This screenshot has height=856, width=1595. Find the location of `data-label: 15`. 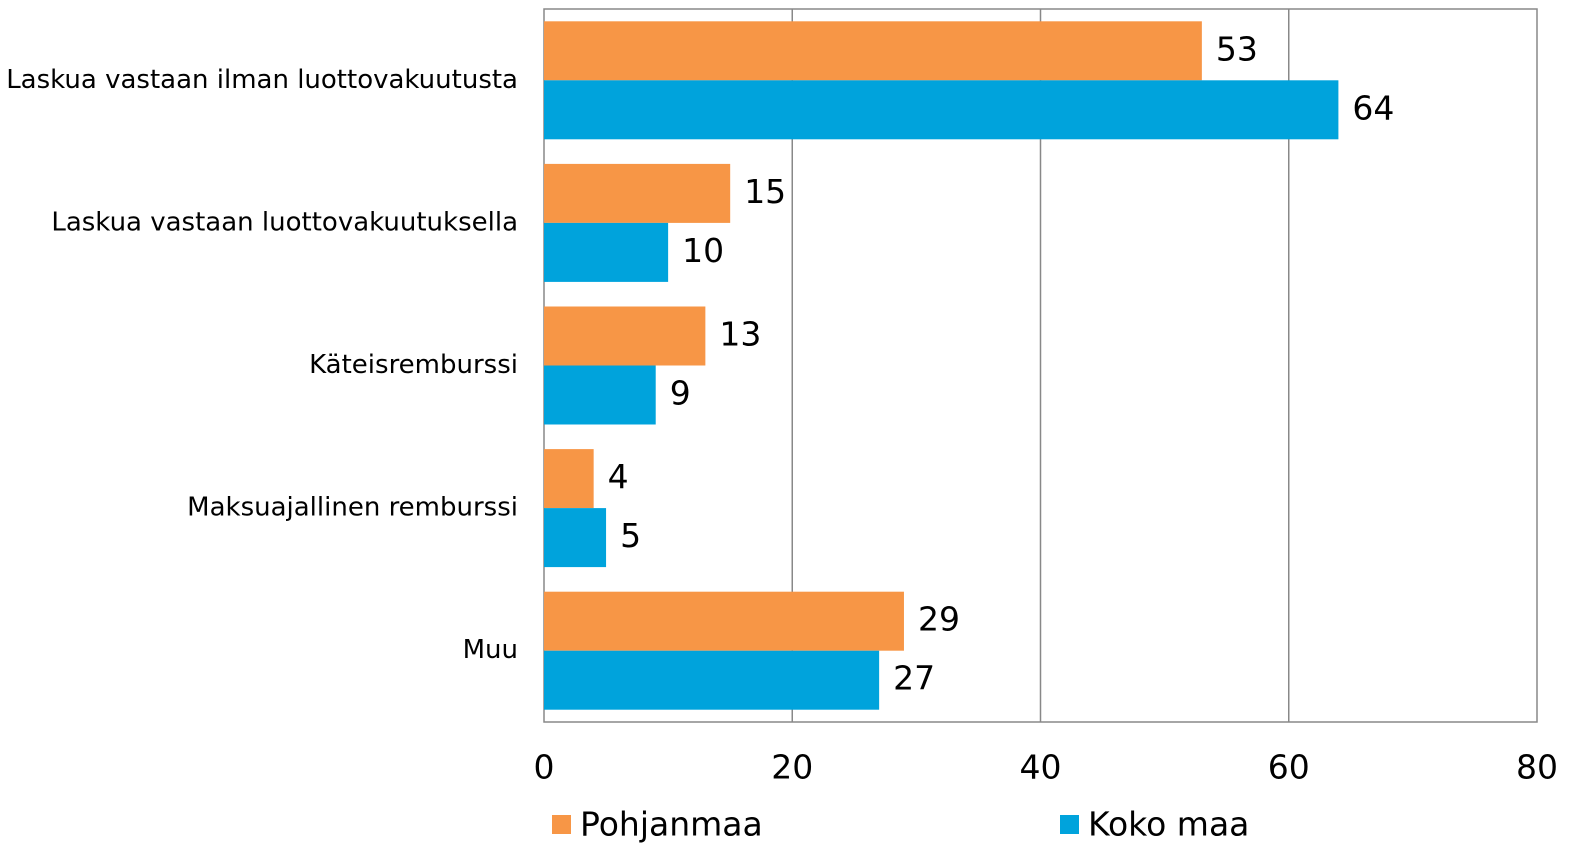

data-label: 15 is located at coordinates (765, 191).